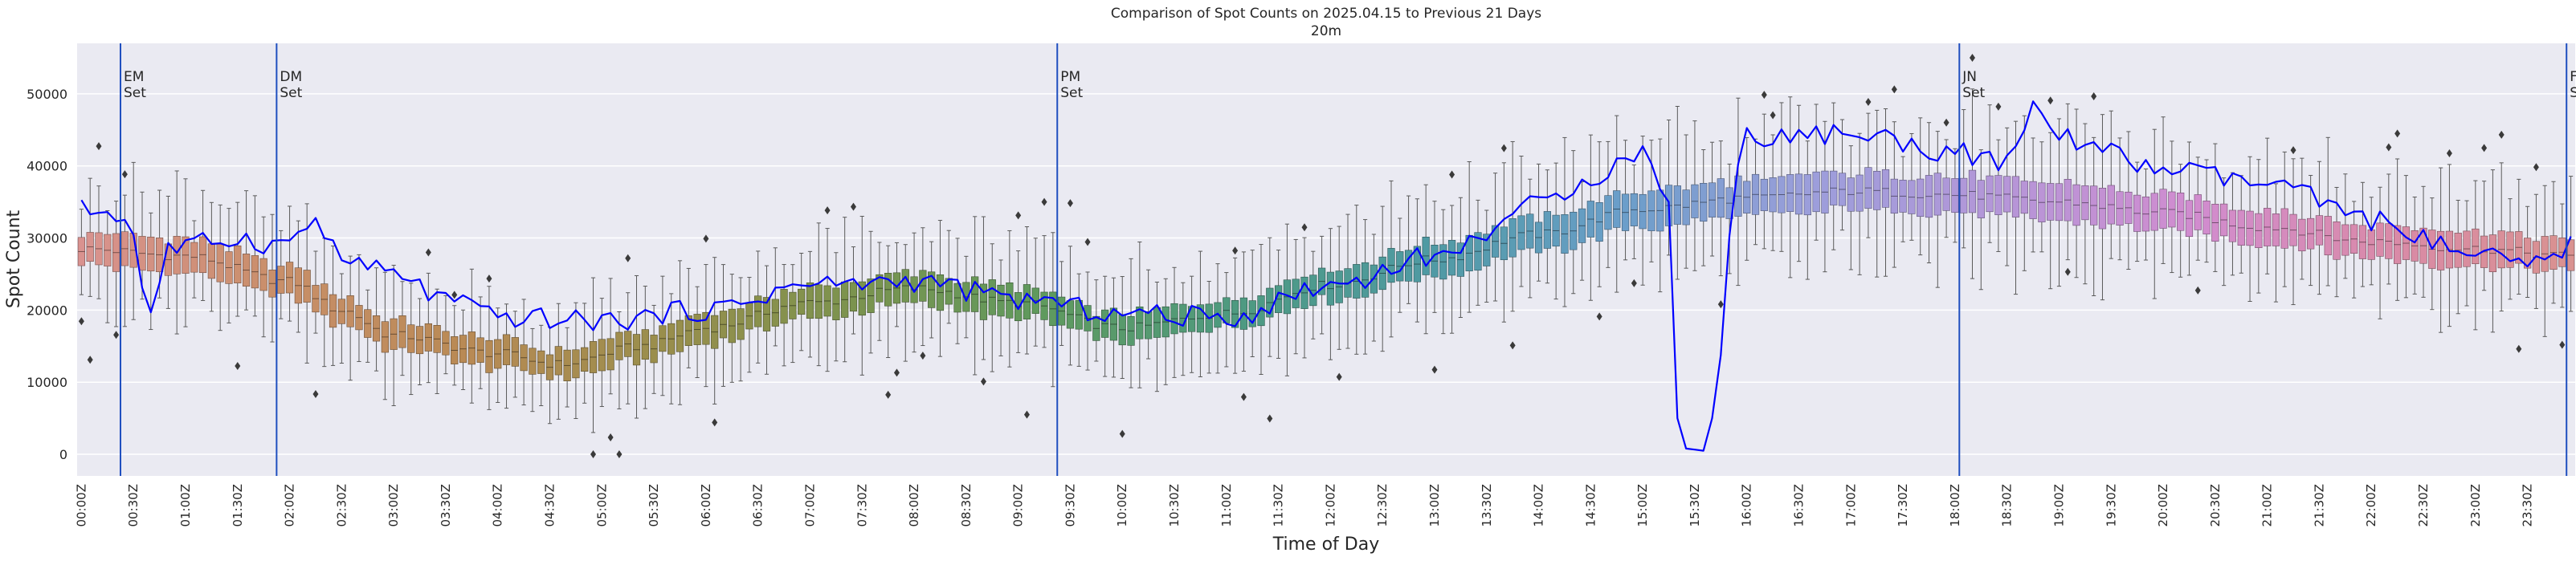 The height and width of the screenshot is (561, 2576). What do you see at coordinates (2371, 505) in the screenshot?
I see `x-tick-label: 22:00Z` at bounding box center [2371, 505].